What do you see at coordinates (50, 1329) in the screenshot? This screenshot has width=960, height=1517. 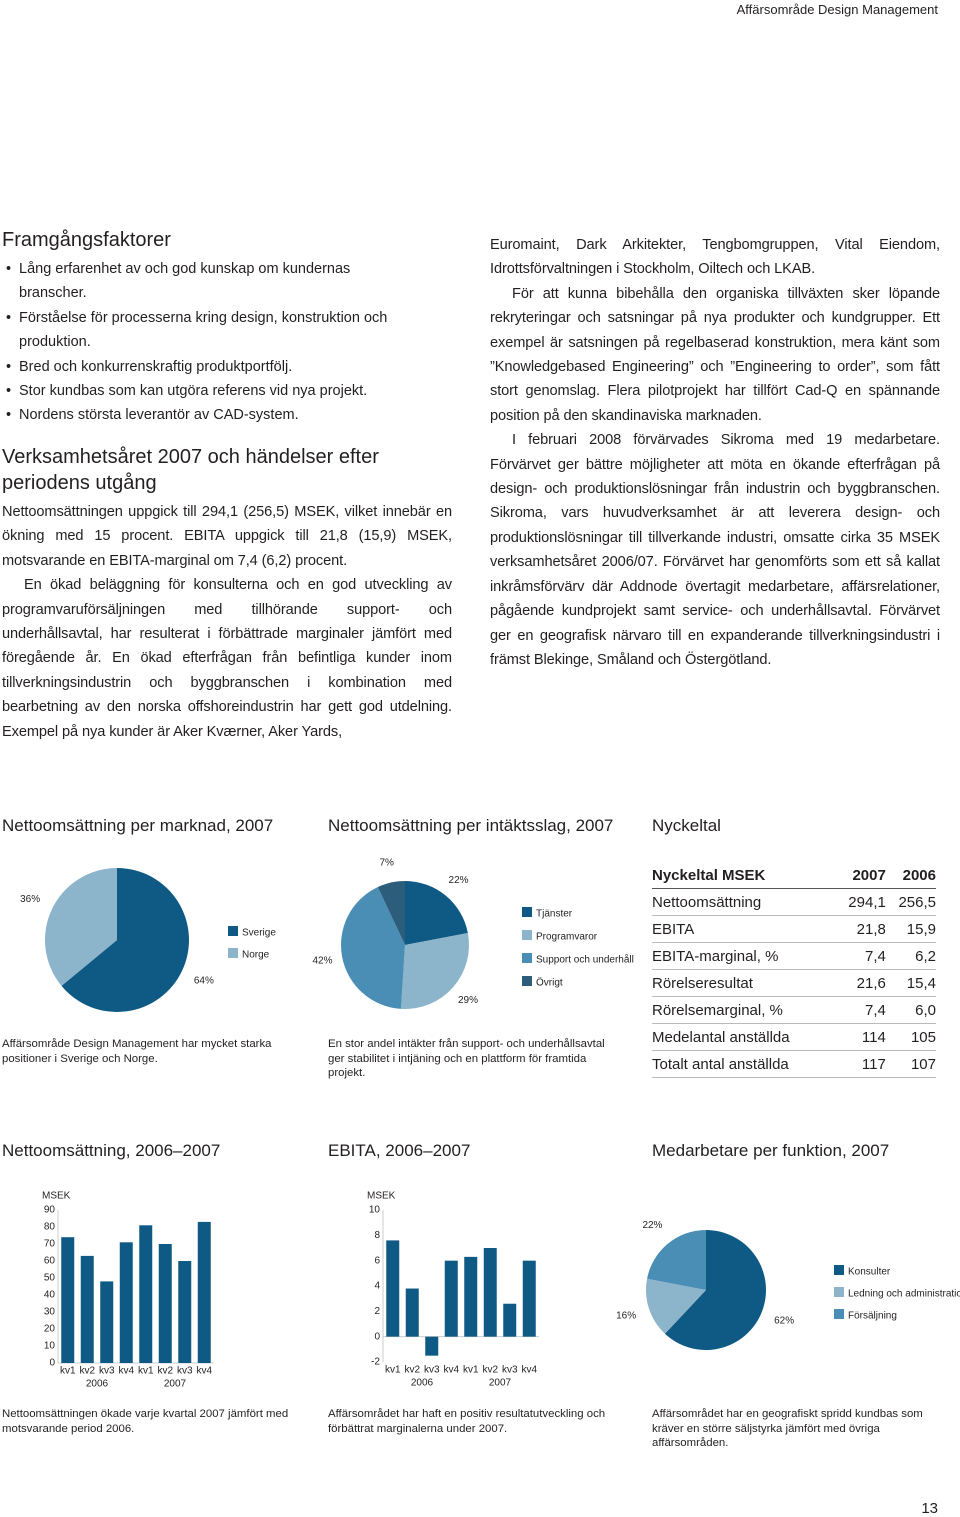 I see `y-tick-label: 20` at bounding box center [50, 1329].